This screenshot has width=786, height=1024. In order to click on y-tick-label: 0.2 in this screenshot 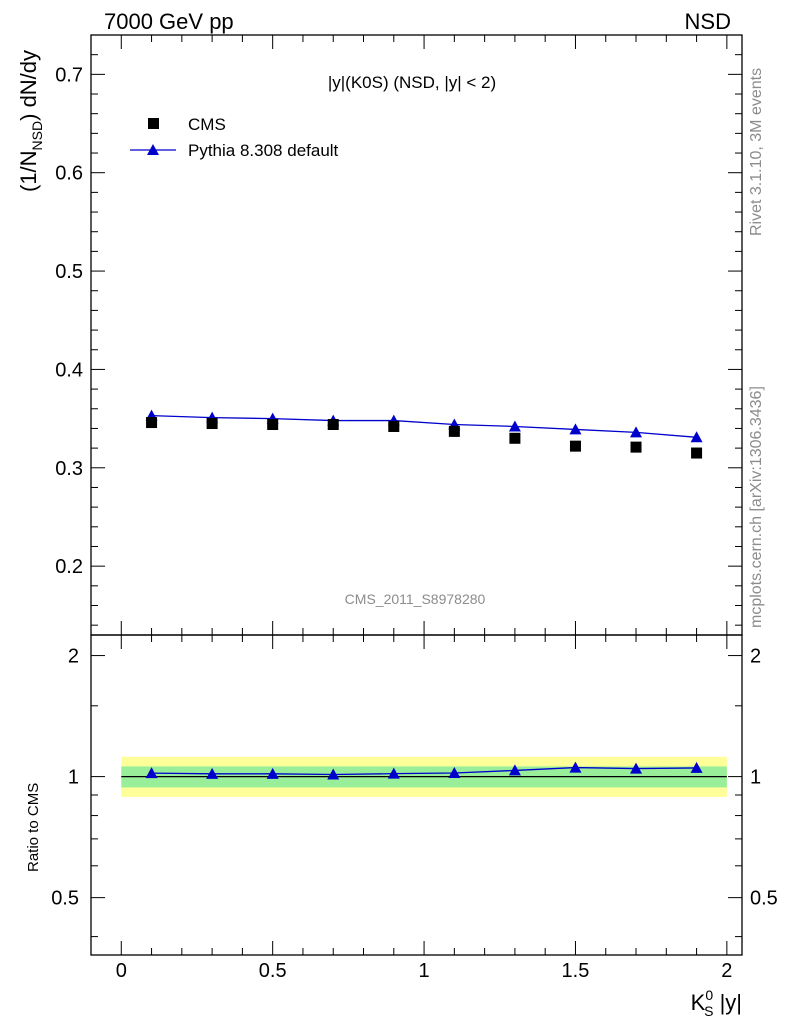, I will do `click(69, 567)`.